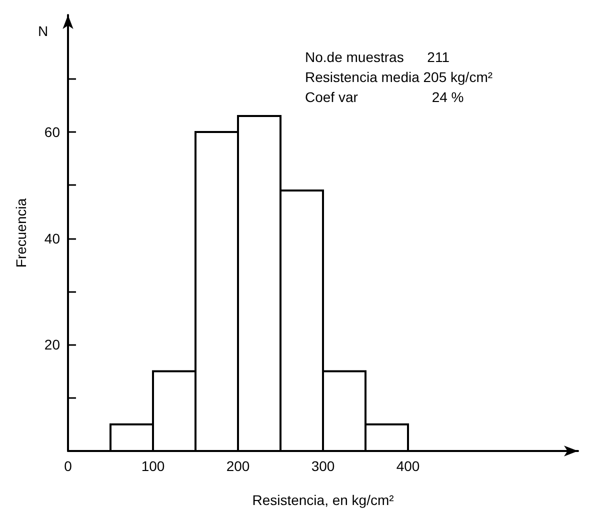 Image resolution: width=598 pixels, height=518 pixels. Describe the element at coordinates (323, 500) in the screenshot. I see `x-axis-title: Resistencia, en kg/cm²` at that location.